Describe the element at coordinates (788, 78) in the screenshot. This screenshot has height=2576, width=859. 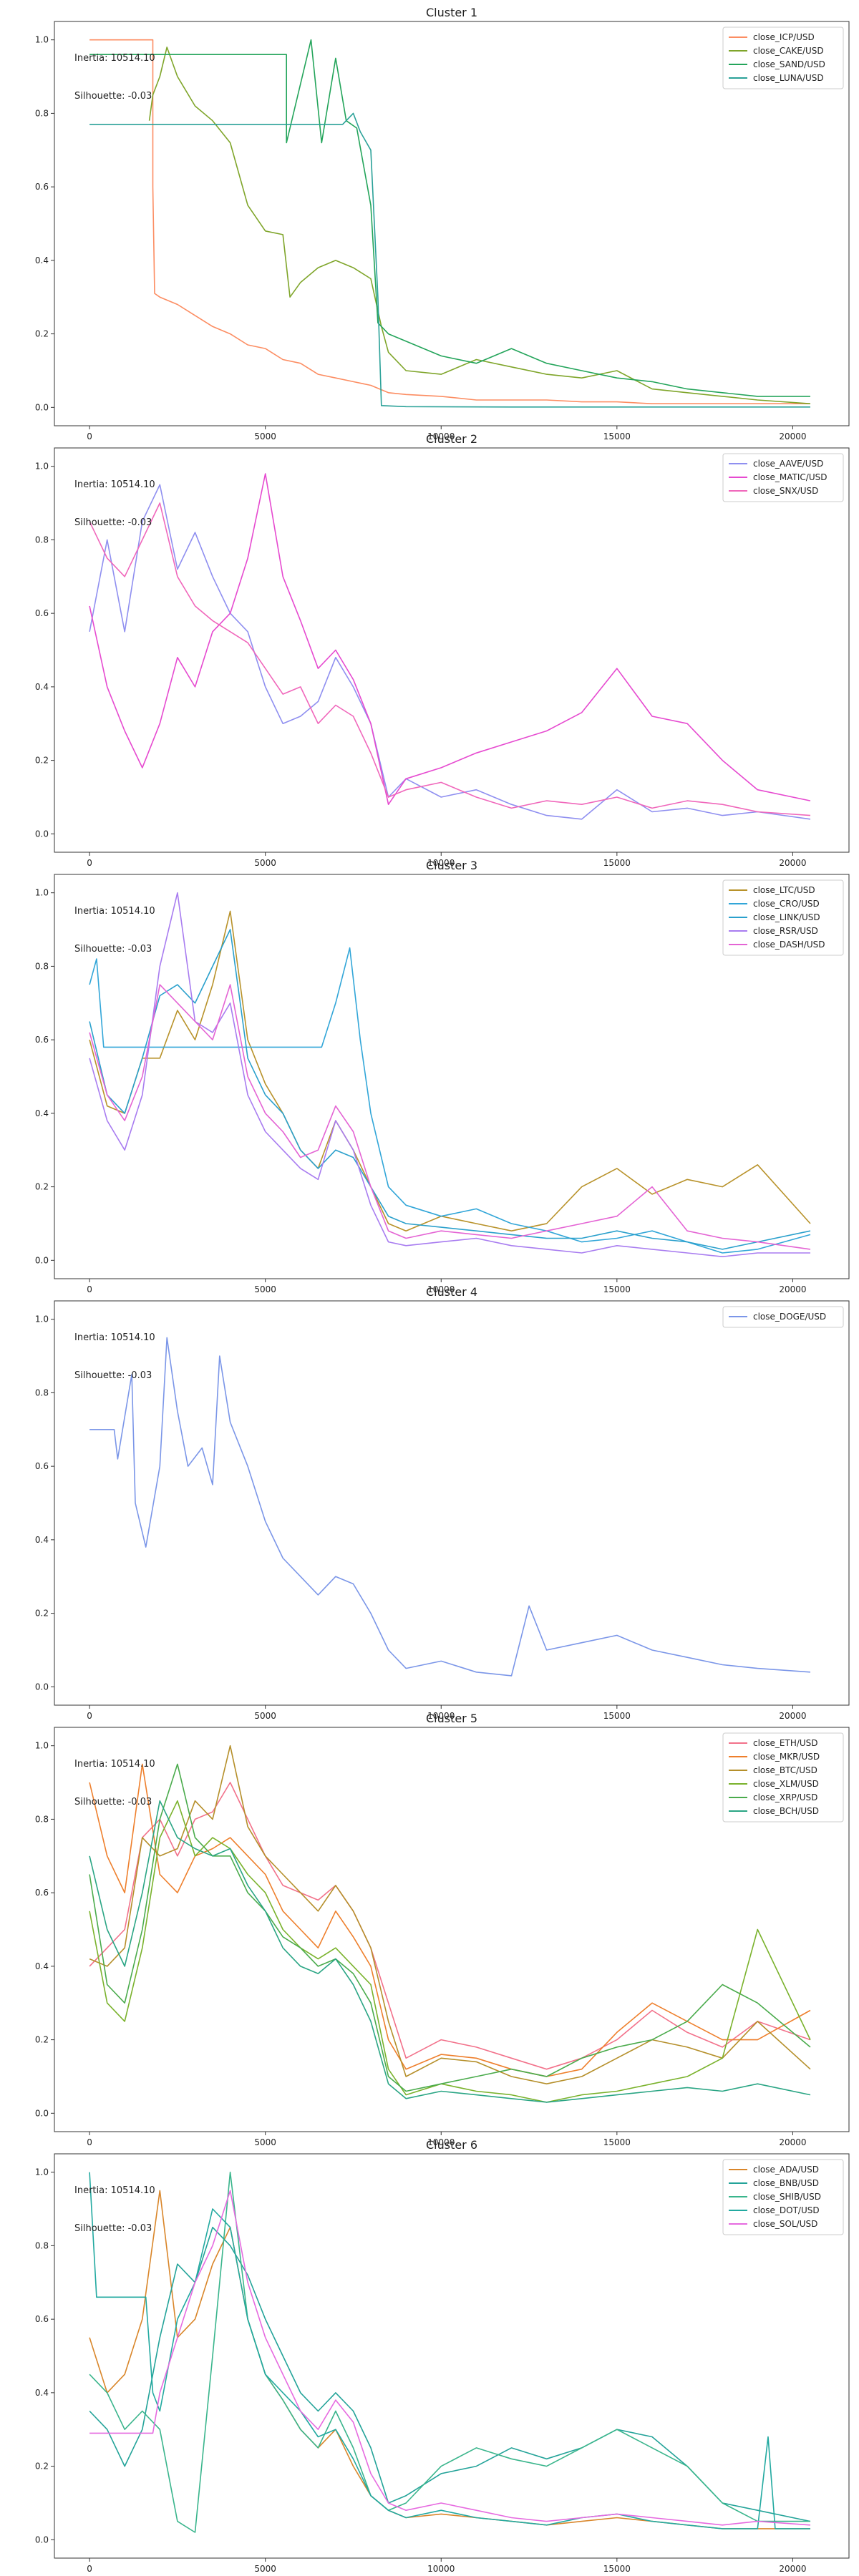
I see `legend-label: close_LUNA/USD` at that location.